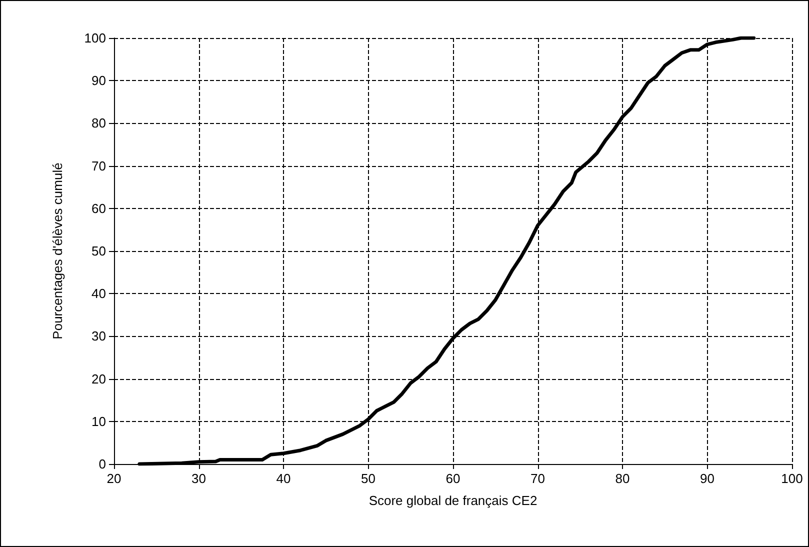 The height and width of the screenshot is (547, 809). I want to click on y-tick-label: 60, so click(99, 208).